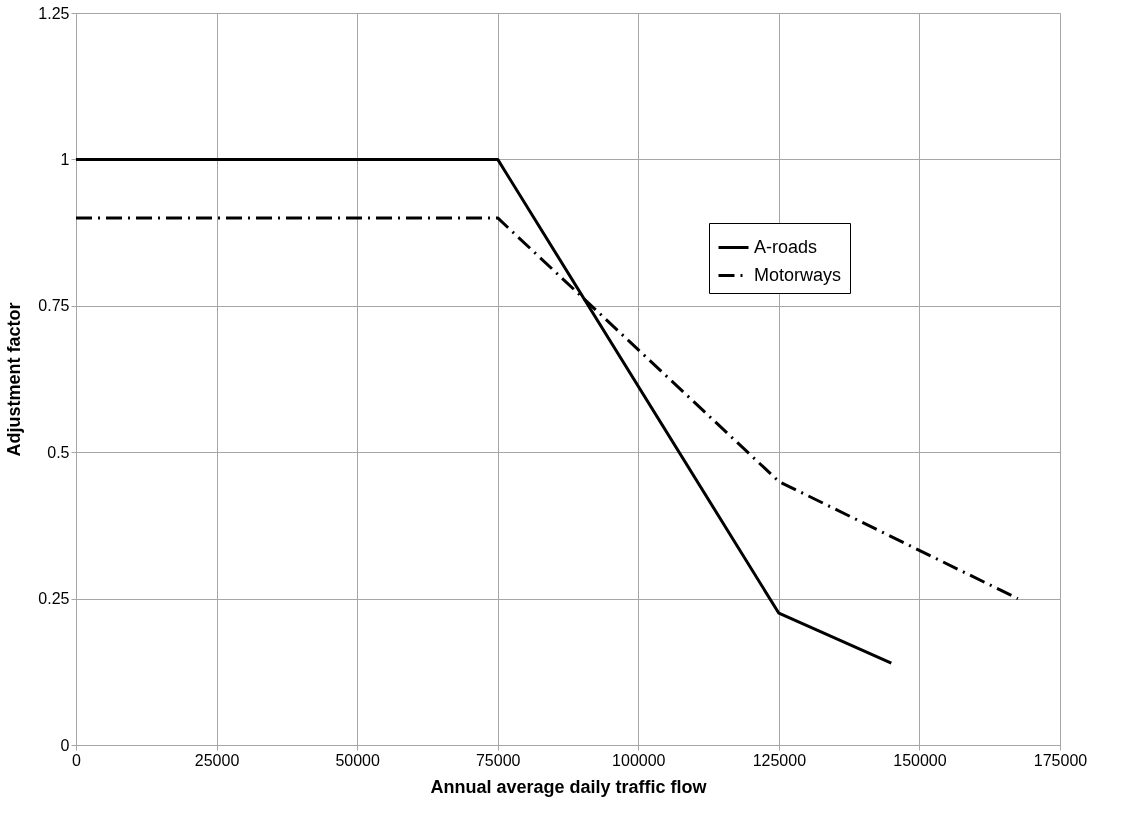 This screenshot has width=1142, height=839. I want to click on x-tick-label: 75000, so click(498, 760).